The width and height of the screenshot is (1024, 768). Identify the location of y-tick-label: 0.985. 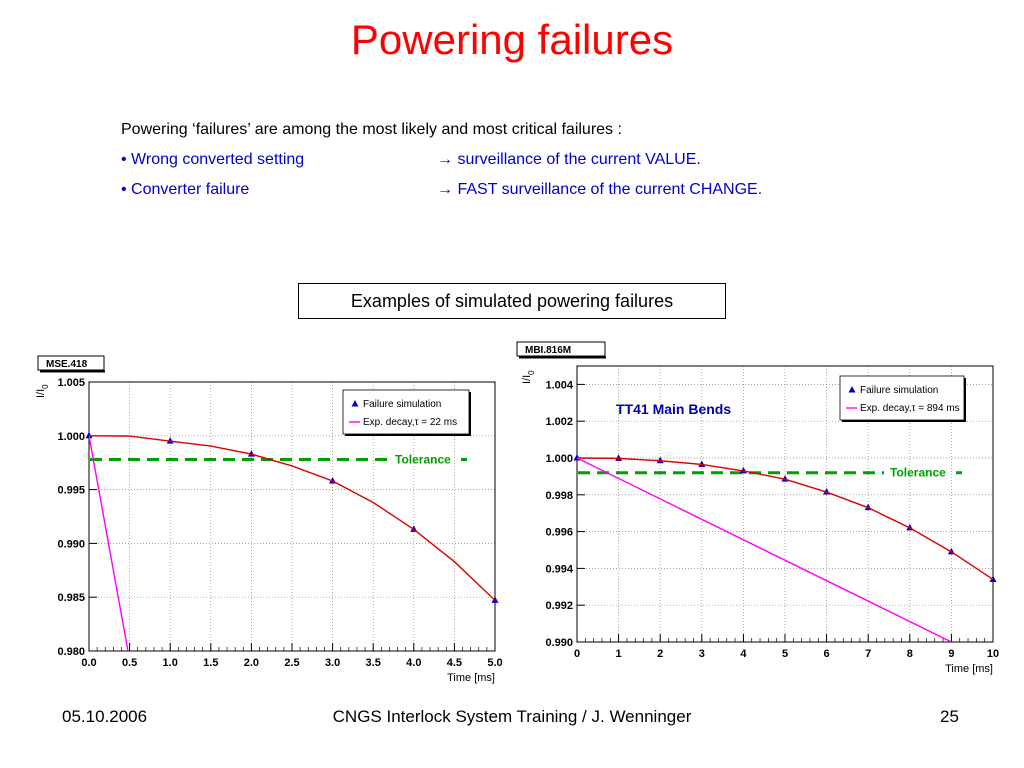
(71, 598).